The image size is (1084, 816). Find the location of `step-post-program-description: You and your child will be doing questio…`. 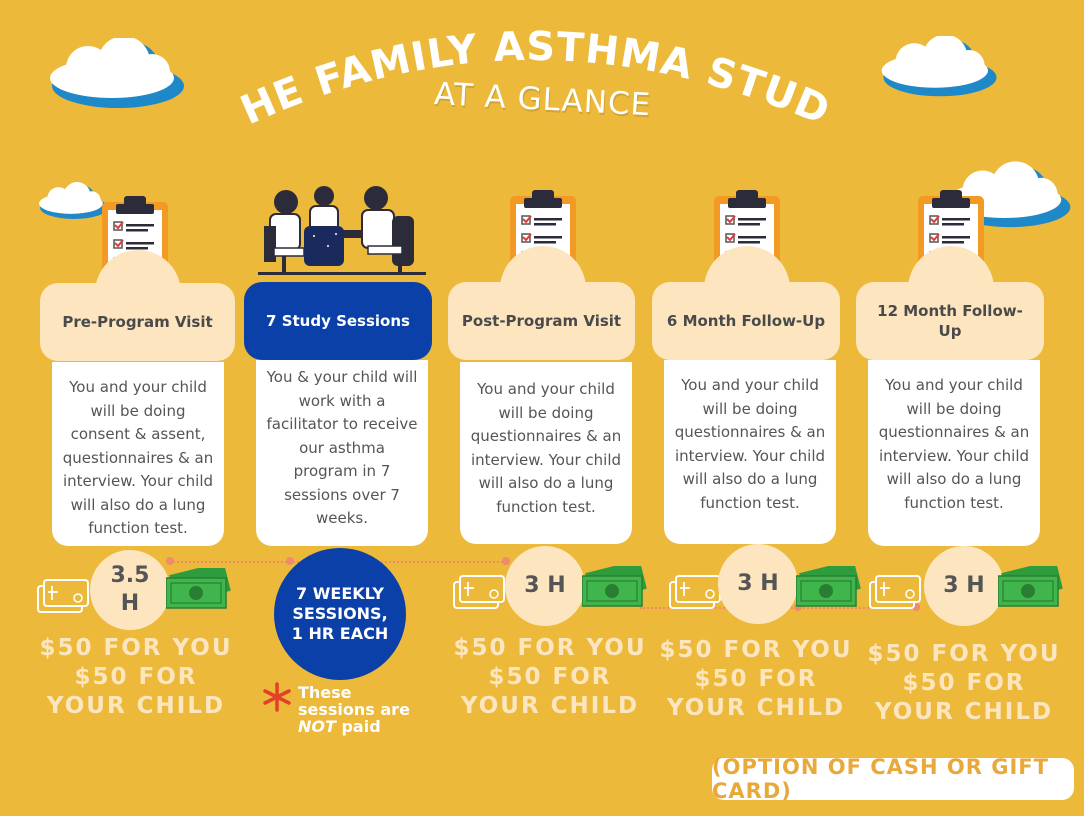

step-post-program-description: You and your child will be doing questio… is located at coordinates (546, 453).